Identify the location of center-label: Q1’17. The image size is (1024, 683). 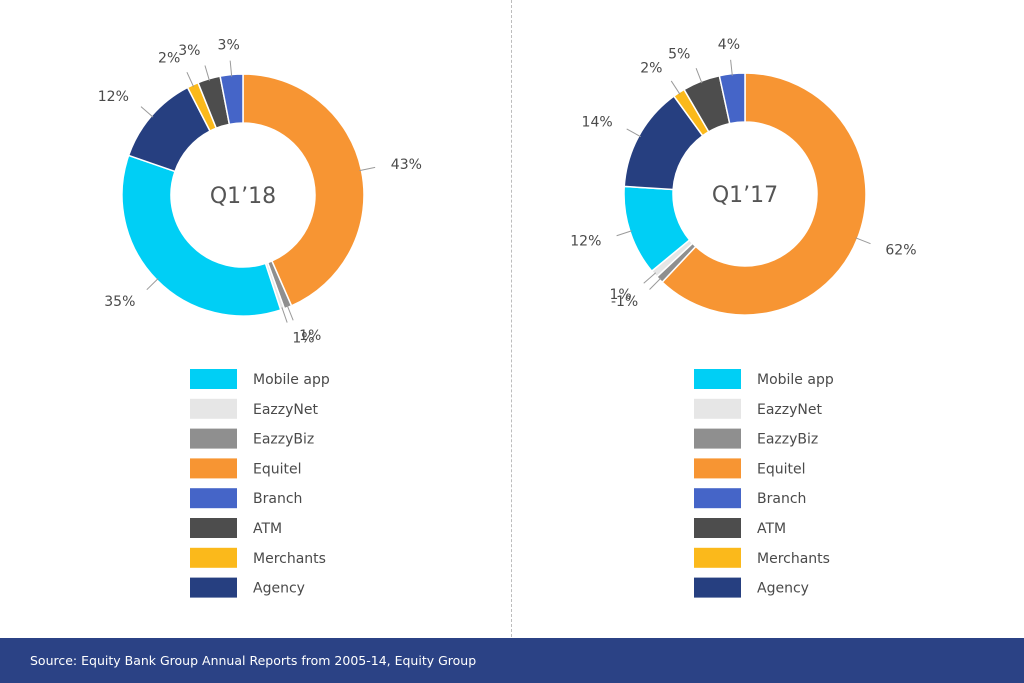
(745, 195).